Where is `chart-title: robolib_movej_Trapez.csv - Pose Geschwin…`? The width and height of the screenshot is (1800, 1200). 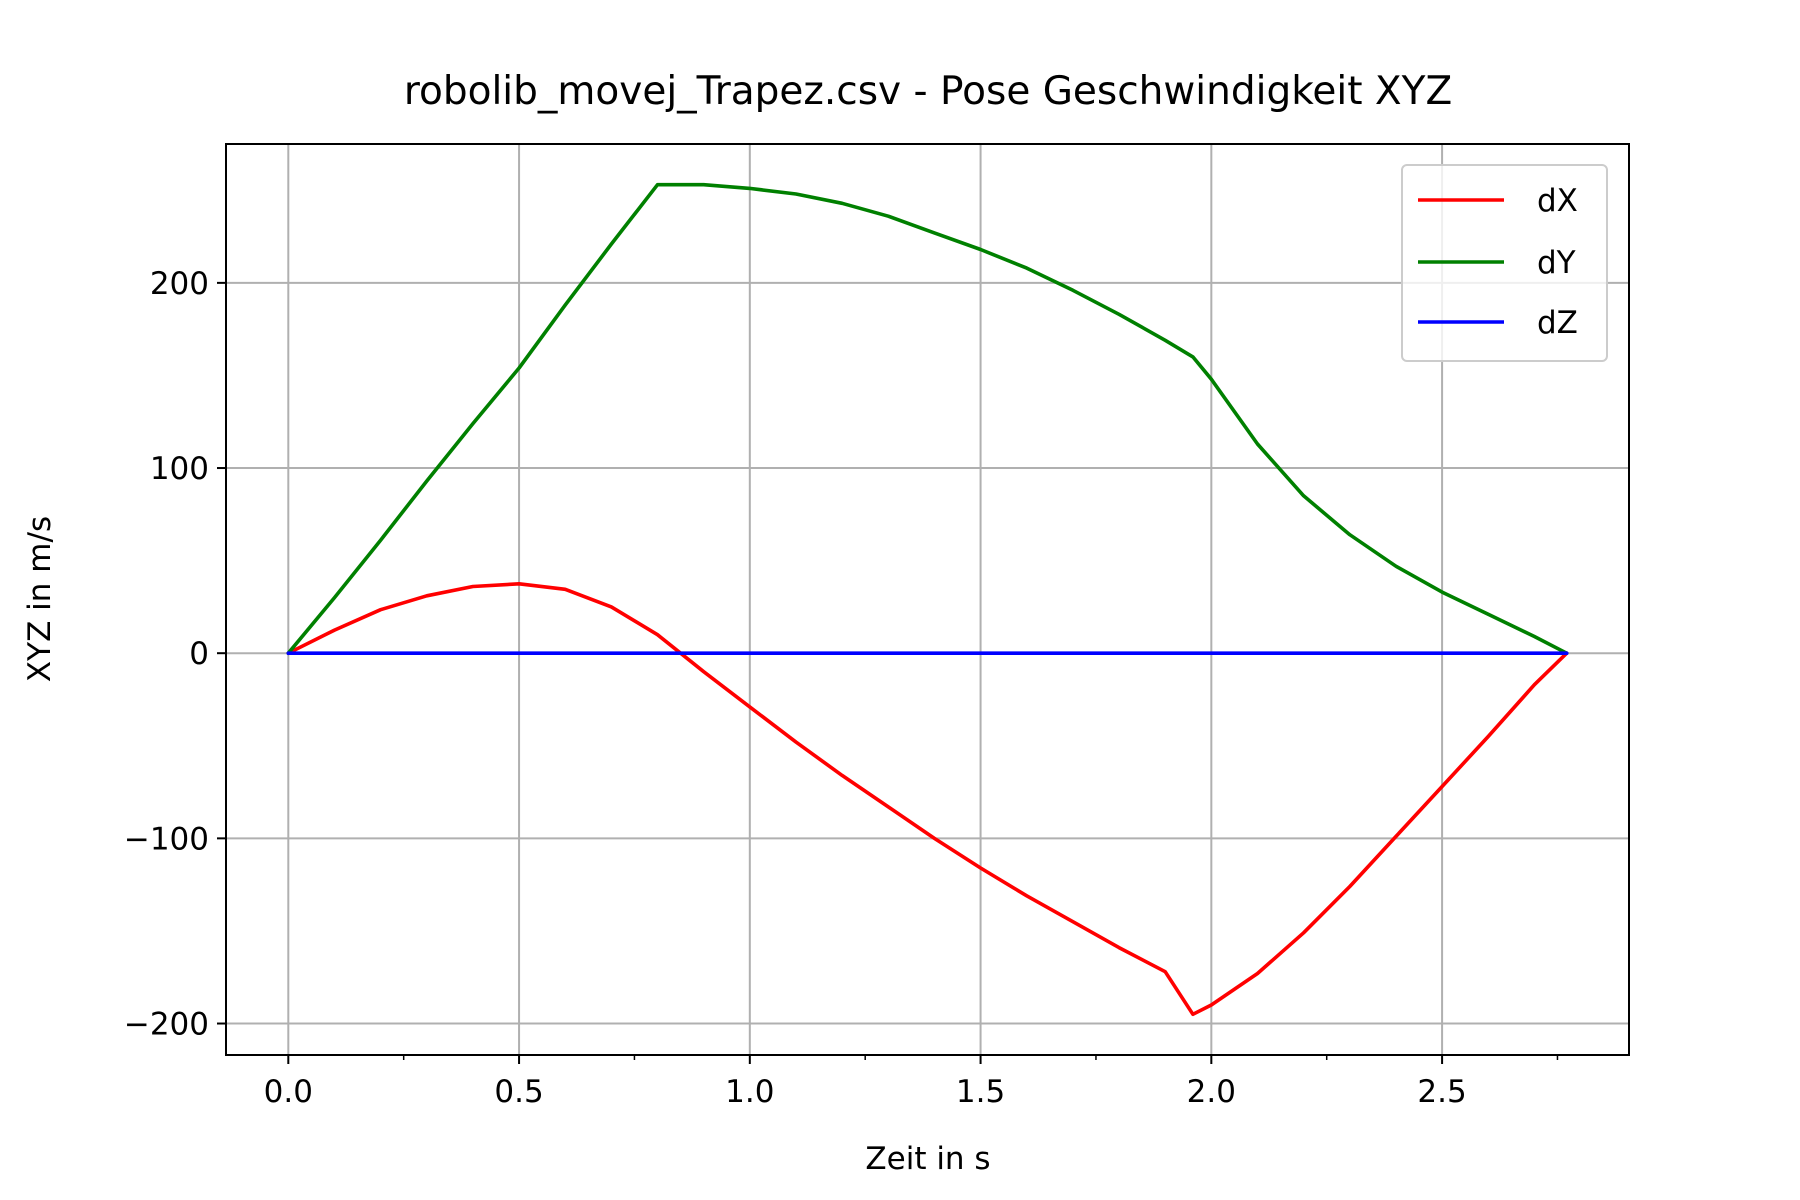 chart-title: robolib_movej_Trapez.csv - Pose Geschwin… is located at coordinates (928, 91).